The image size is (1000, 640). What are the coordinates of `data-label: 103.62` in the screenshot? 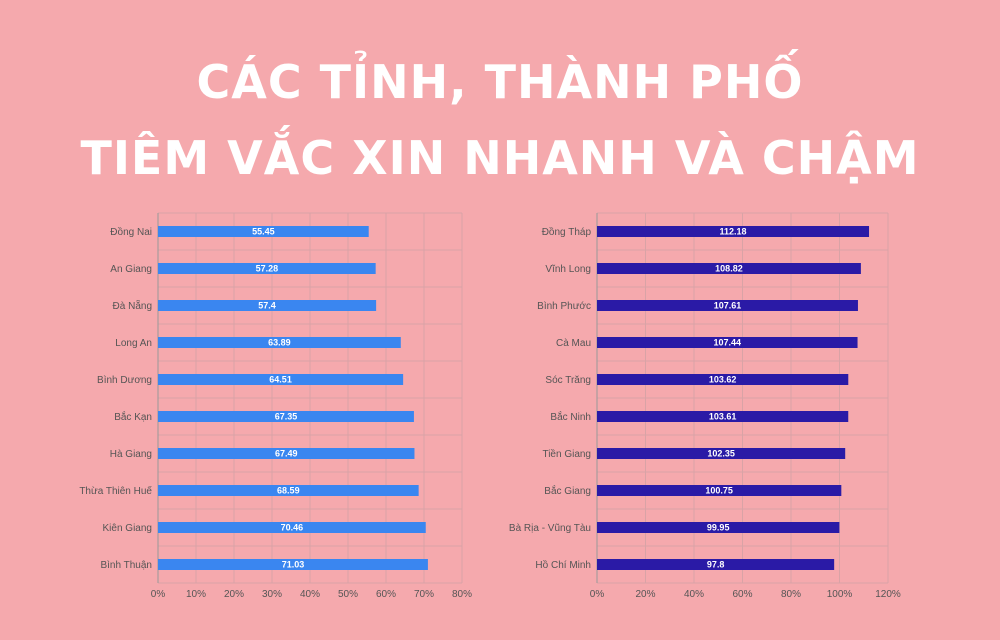 It's located at (723, 380).